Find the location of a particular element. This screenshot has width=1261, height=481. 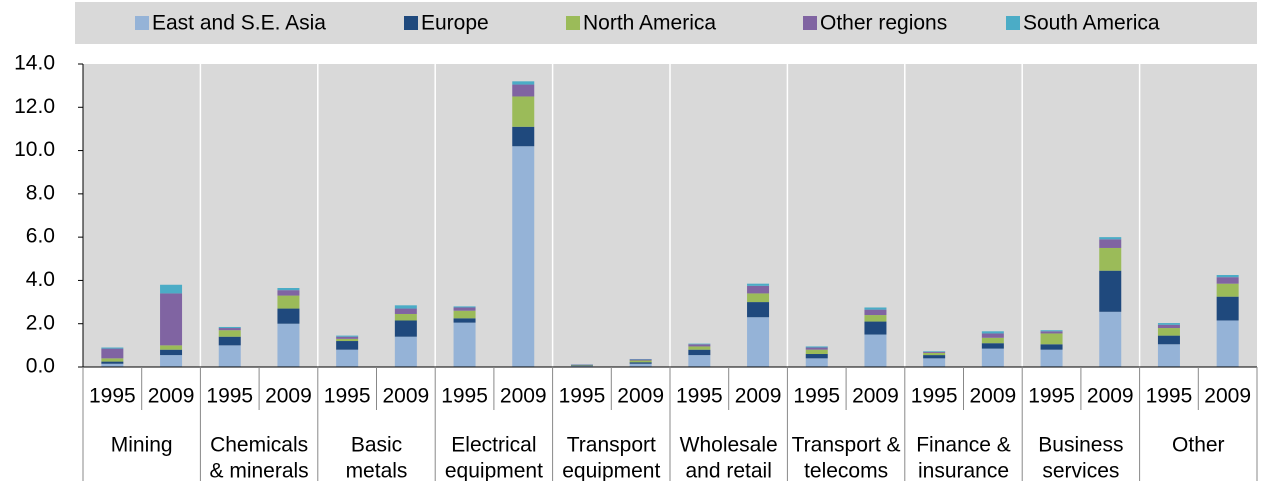

group-label: Finance & is located at coordinates (963, 445).